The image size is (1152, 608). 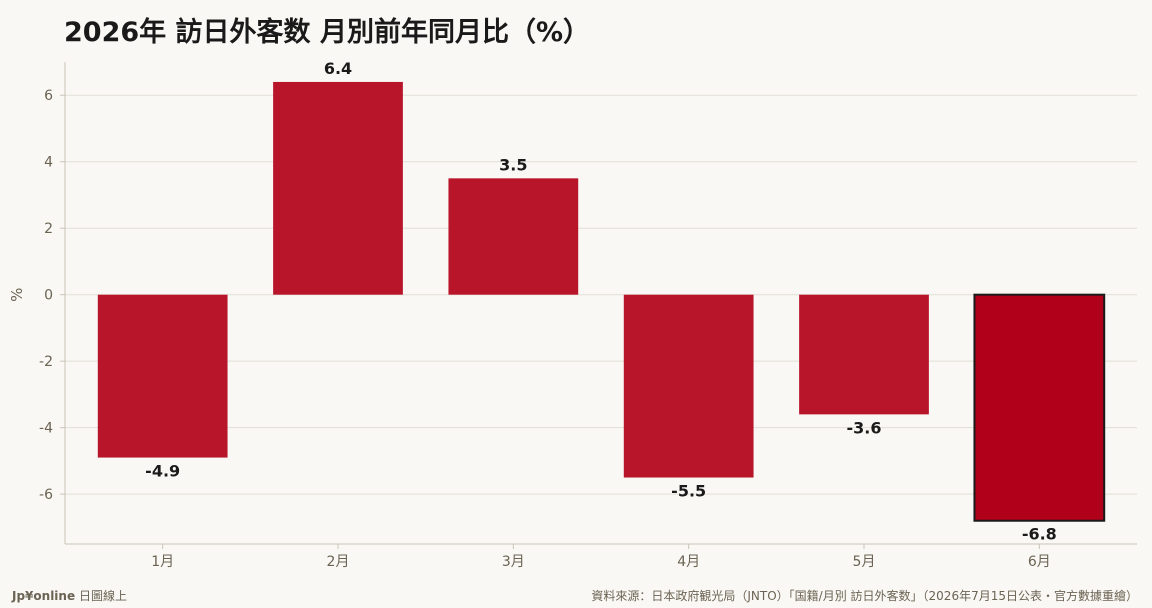 What do you see at coordinates (1039, 534) in the screenshot?
I see `data-label: -6.8` at bounding box center [1039, 534].